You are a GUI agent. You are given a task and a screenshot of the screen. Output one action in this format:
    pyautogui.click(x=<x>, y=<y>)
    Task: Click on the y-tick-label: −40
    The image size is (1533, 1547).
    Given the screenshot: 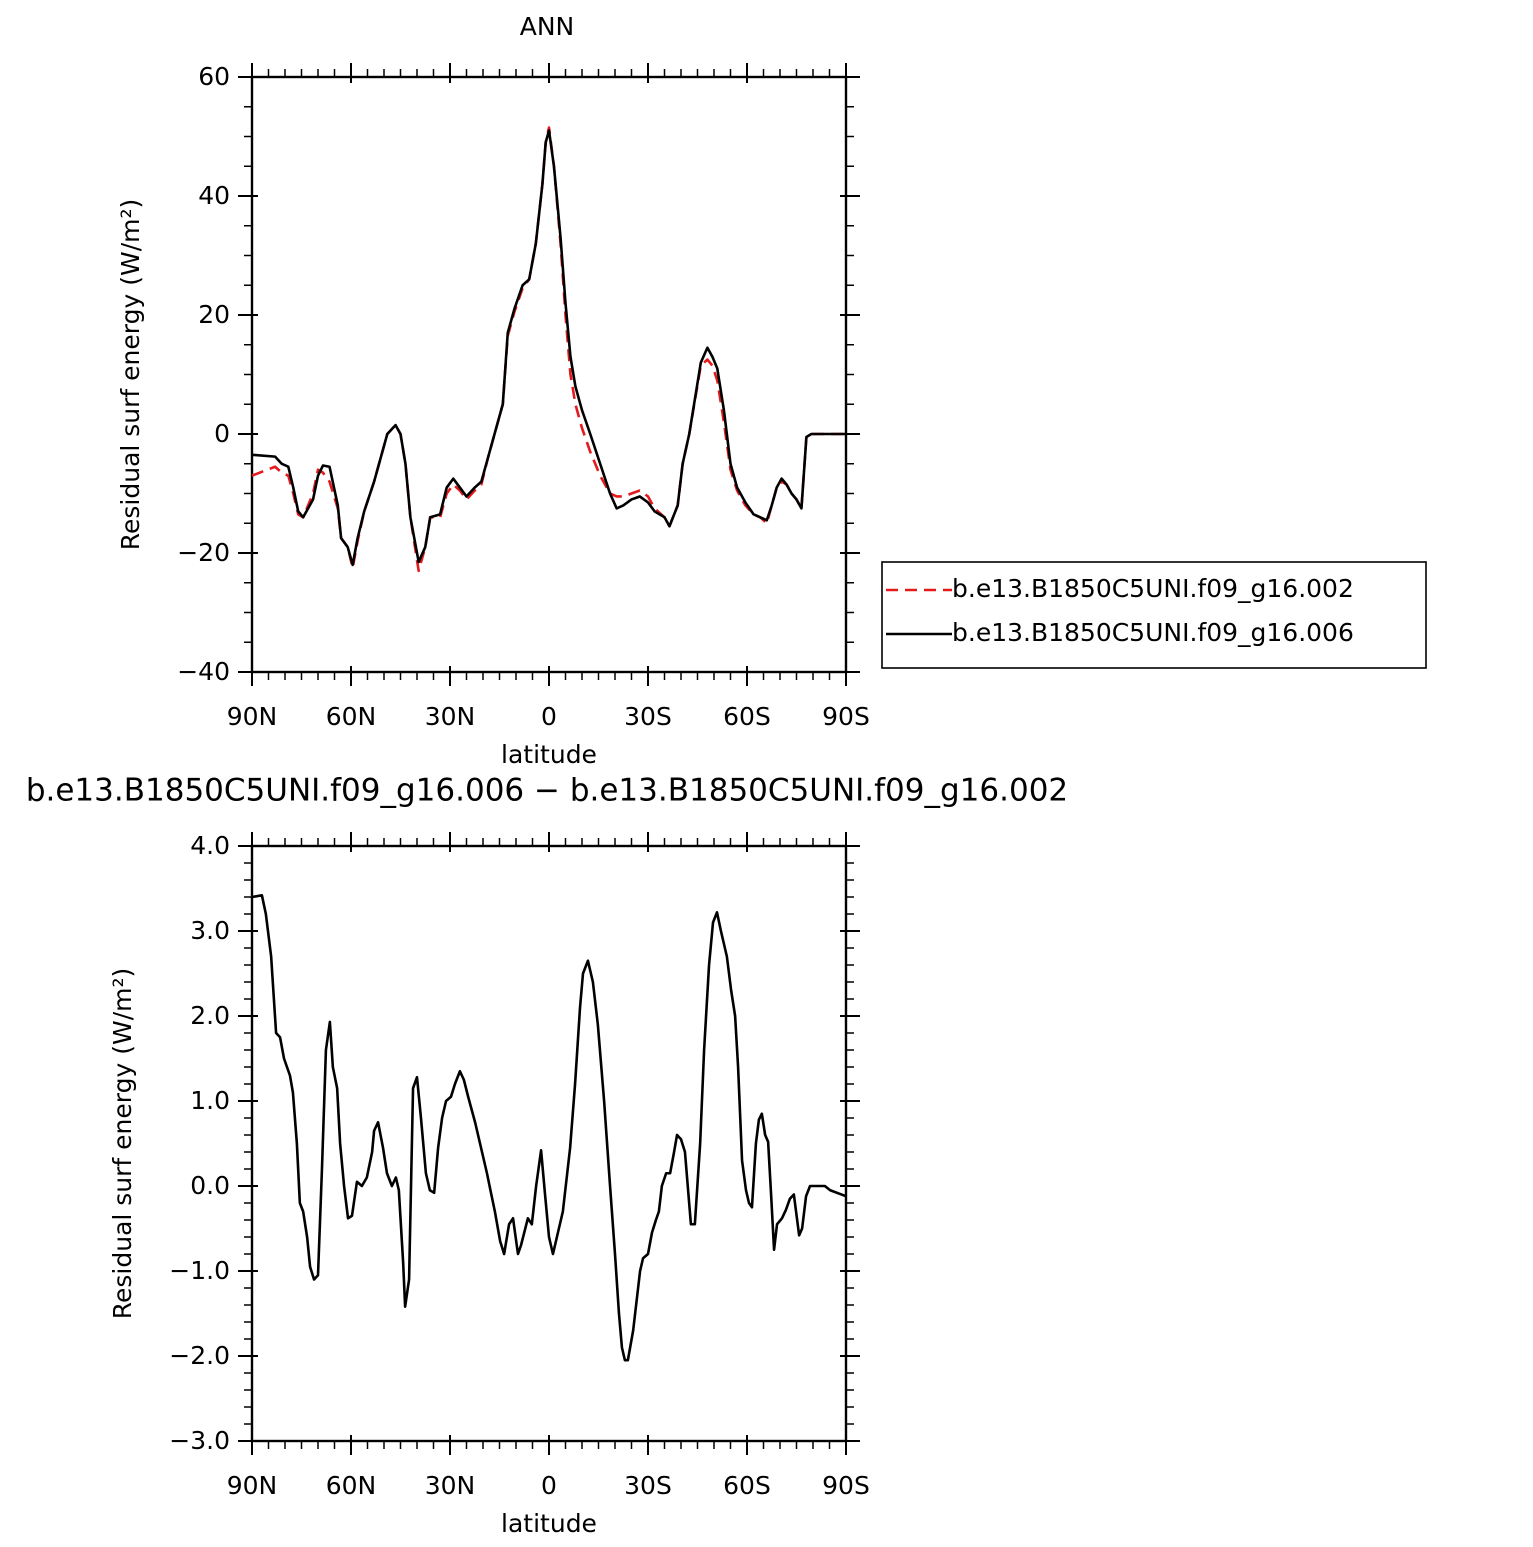 What is the action you would take?
    pyautogui.click(x=203, y=671)
    